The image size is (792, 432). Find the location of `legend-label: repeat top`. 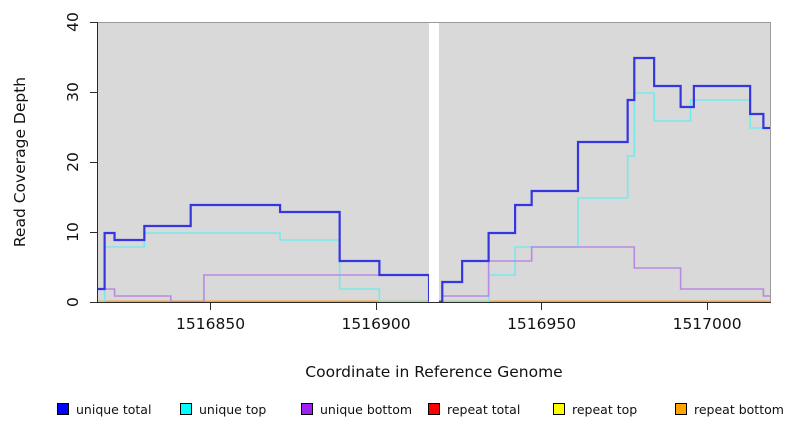

legend-label: repeat top is located at coordinates (605, 409).